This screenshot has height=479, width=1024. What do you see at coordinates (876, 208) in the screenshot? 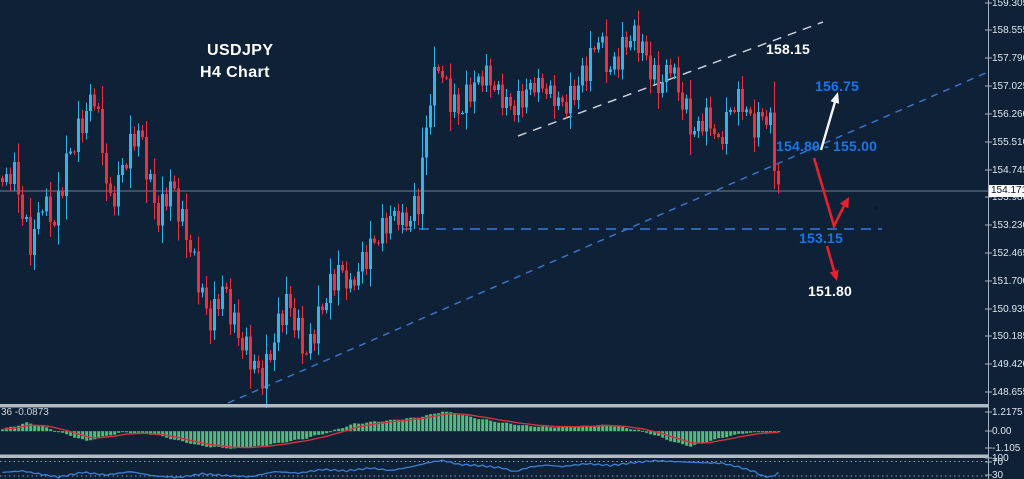
I see `dot-marker` at bounding box center [876, 208].